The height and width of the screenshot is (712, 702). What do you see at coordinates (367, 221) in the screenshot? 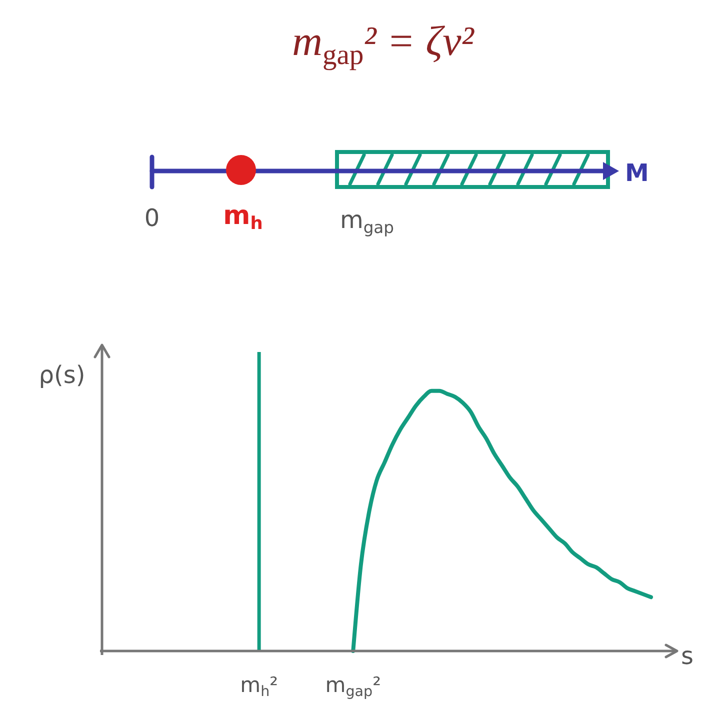
I see `text: m$_{gap}$` at bounding box center [367, 221].